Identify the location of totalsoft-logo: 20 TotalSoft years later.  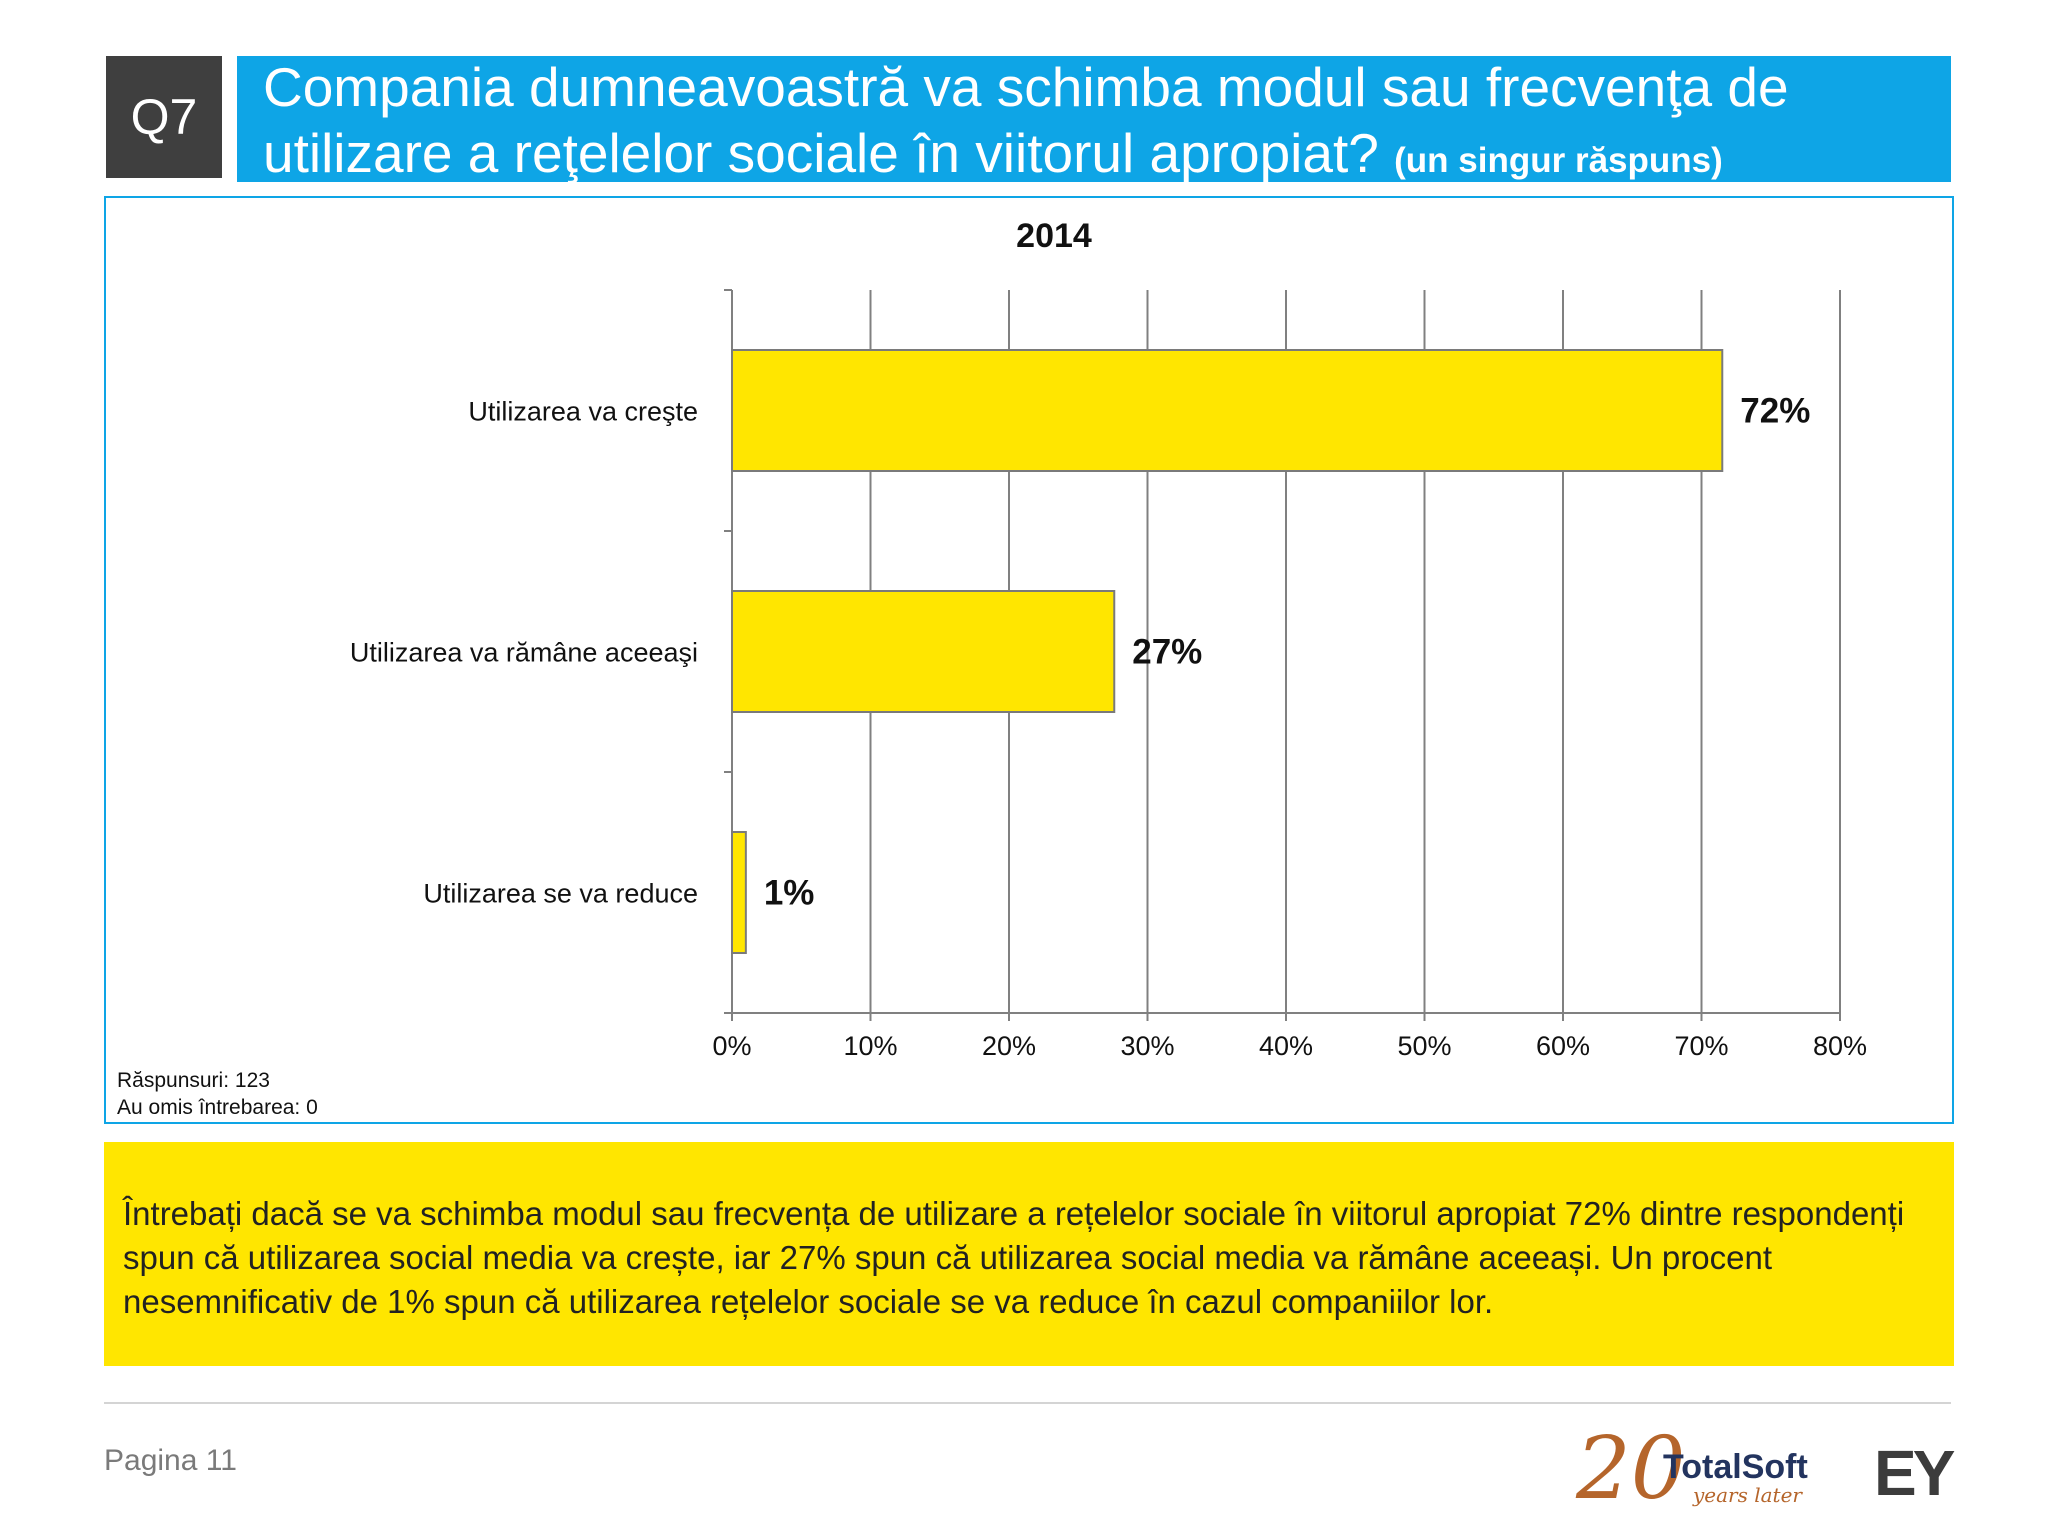
(1691, 1469).